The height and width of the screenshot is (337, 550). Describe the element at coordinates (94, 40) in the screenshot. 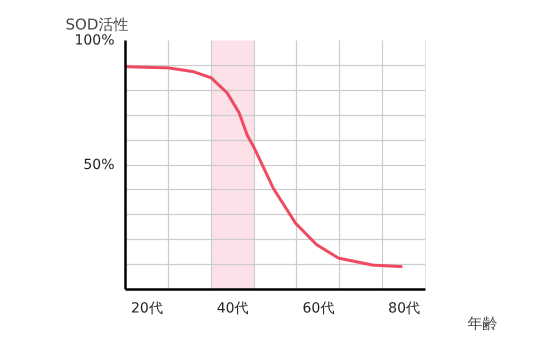

I see `y-tick-label: 100%` at that location.